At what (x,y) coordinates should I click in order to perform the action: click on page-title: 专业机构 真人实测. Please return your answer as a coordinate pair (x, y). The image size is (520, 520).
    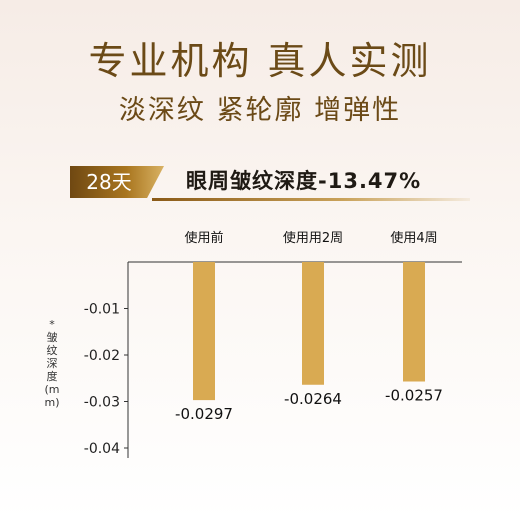
    Looking at the image, I should click on (260, 61).